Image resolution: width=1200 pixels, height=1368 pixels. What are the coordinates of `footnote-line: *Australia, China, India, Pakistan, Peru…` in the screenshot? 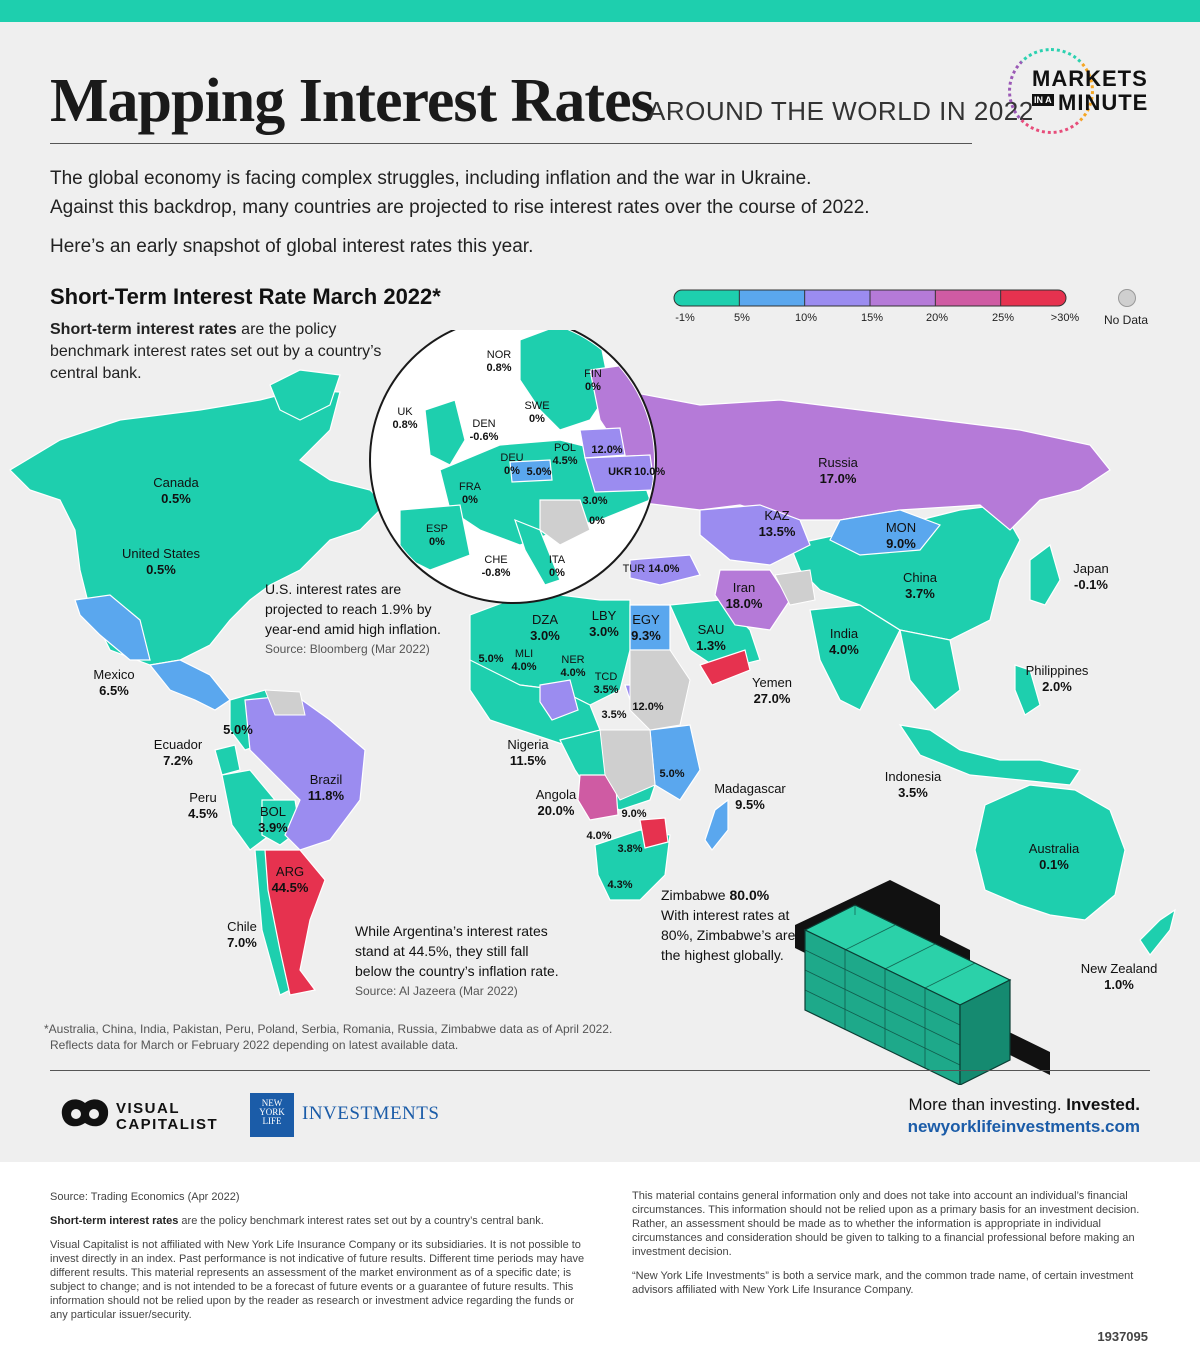 It's located at (328, 1029).